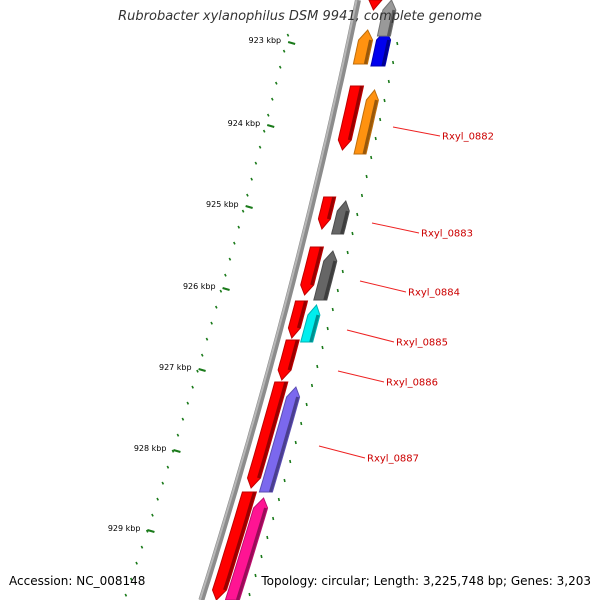 The image size is (600, 600). What do you see at coordinates (124, 528) in the screenshot?
I see `kbp-label: 929 kbp` at bounding box center [124, 528].